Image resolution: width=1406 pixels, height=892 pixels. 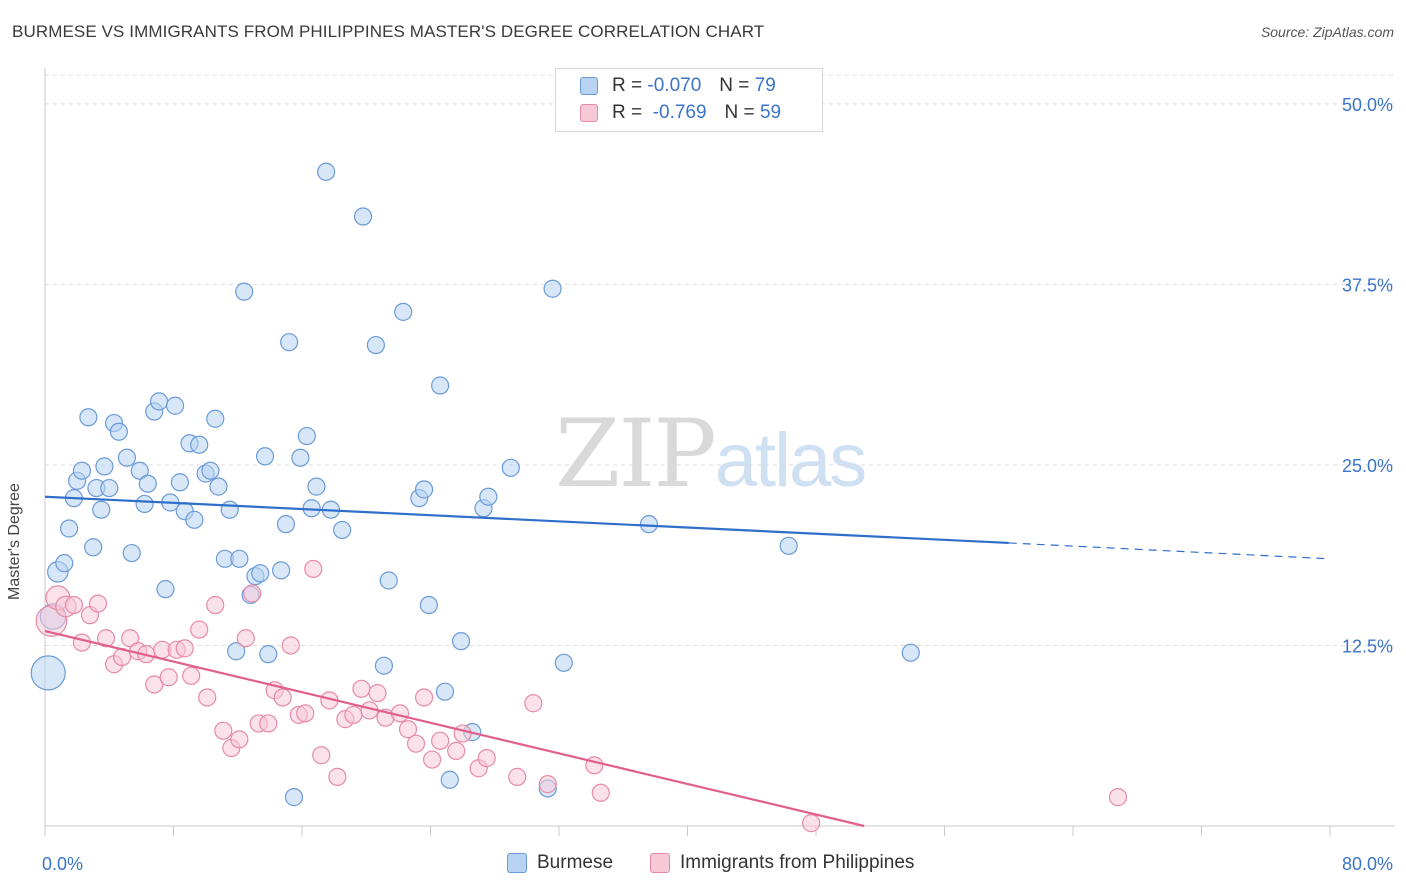 What do you see at coordinates (1367, 646) in the screenshot?
I see `y-tick-label: 12.5%` at bounding box center [1367, 646].